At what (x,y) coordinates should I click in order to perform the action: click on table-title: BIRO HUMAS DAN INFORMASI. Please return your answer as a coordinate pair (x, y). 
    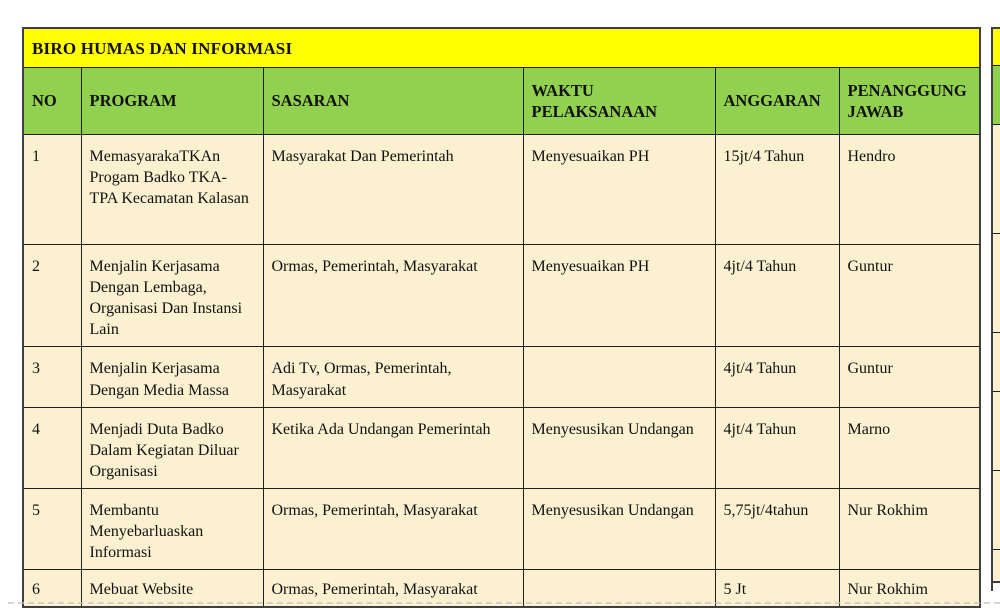
    Looking at the image, I should click on (501, 47).